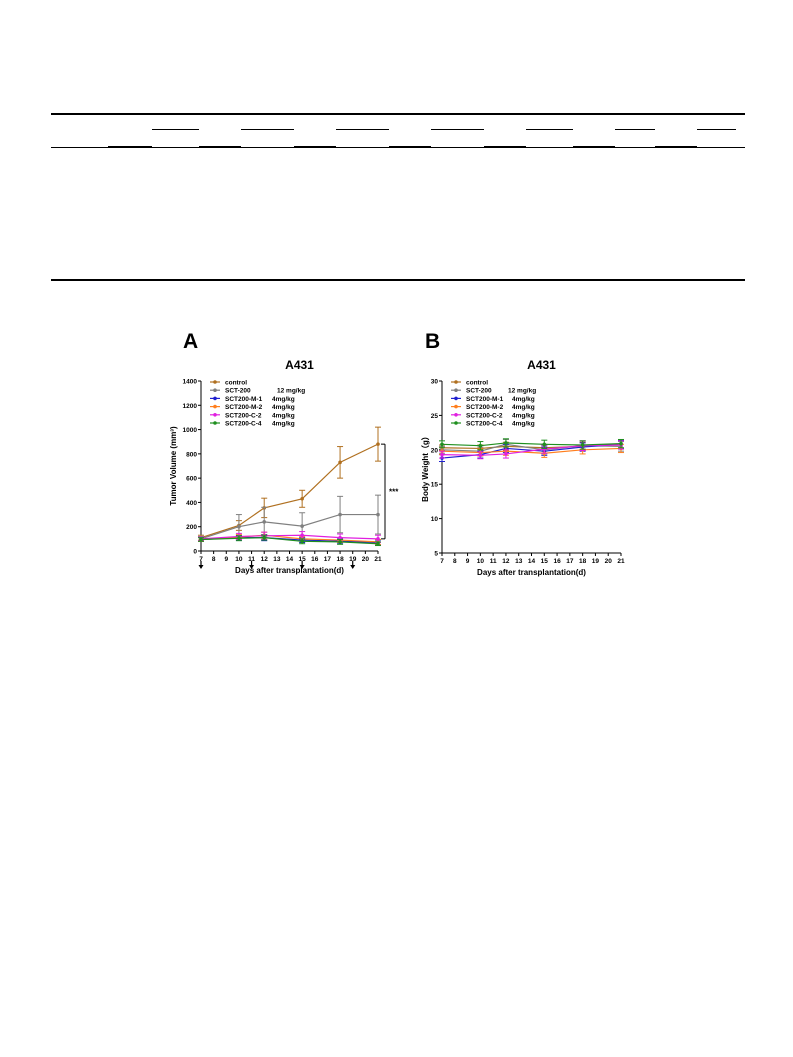 This screenshot has width=793, height=1057. What do you see at coordinates (519, 561) in the screenshot?
I see `x-tick-label: 13` at bounding box center [519, 561].